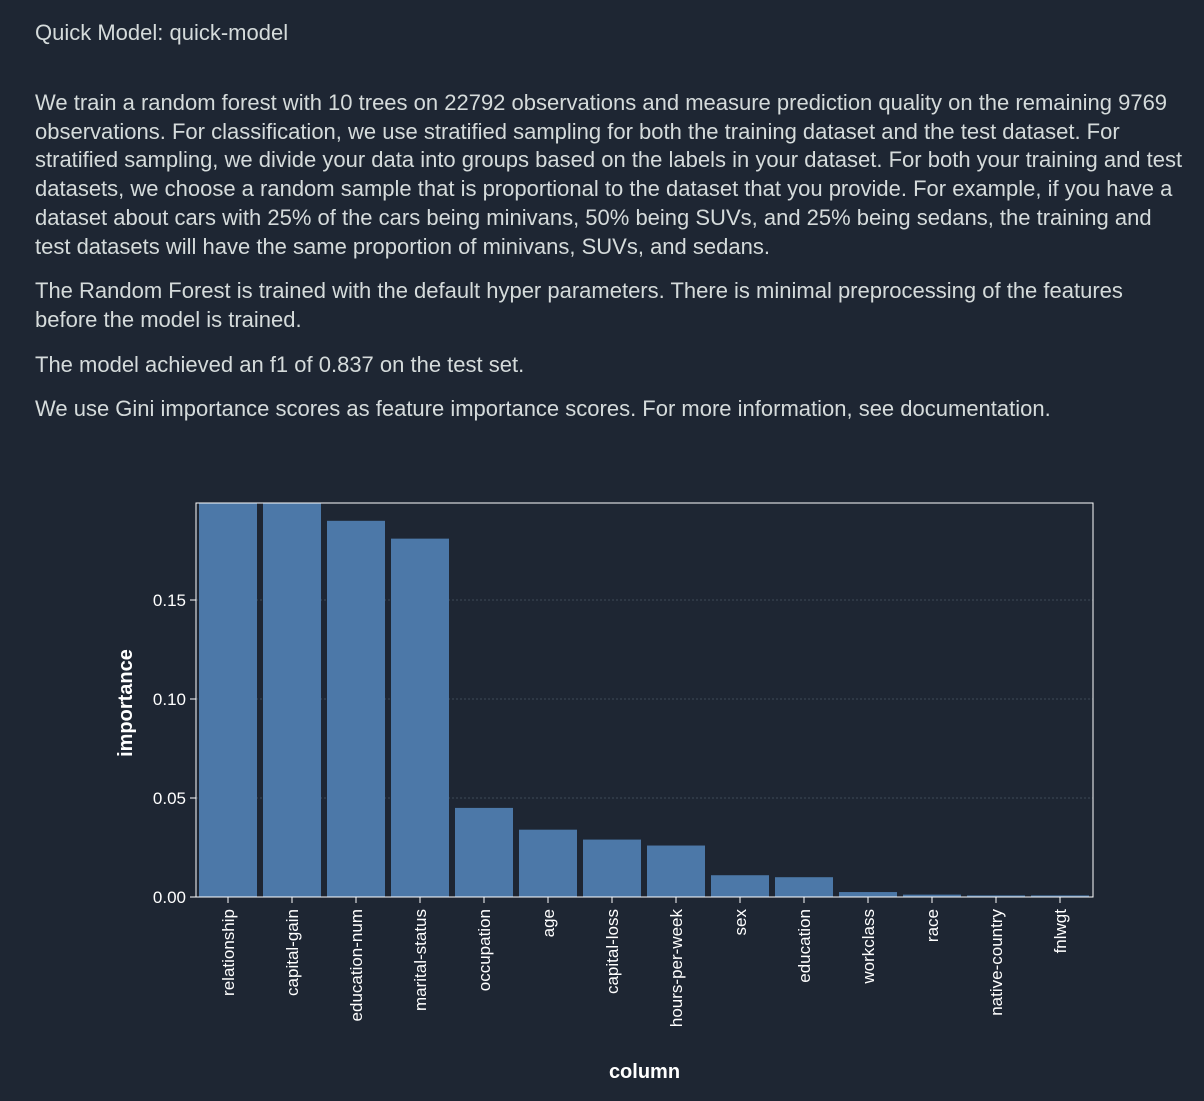 The width and height of the screenshot is (1204, 1101). Describe the element at coordinates (356, 965) in the screenshot. I see `x-tick-label-education-num: education-num` at that location.